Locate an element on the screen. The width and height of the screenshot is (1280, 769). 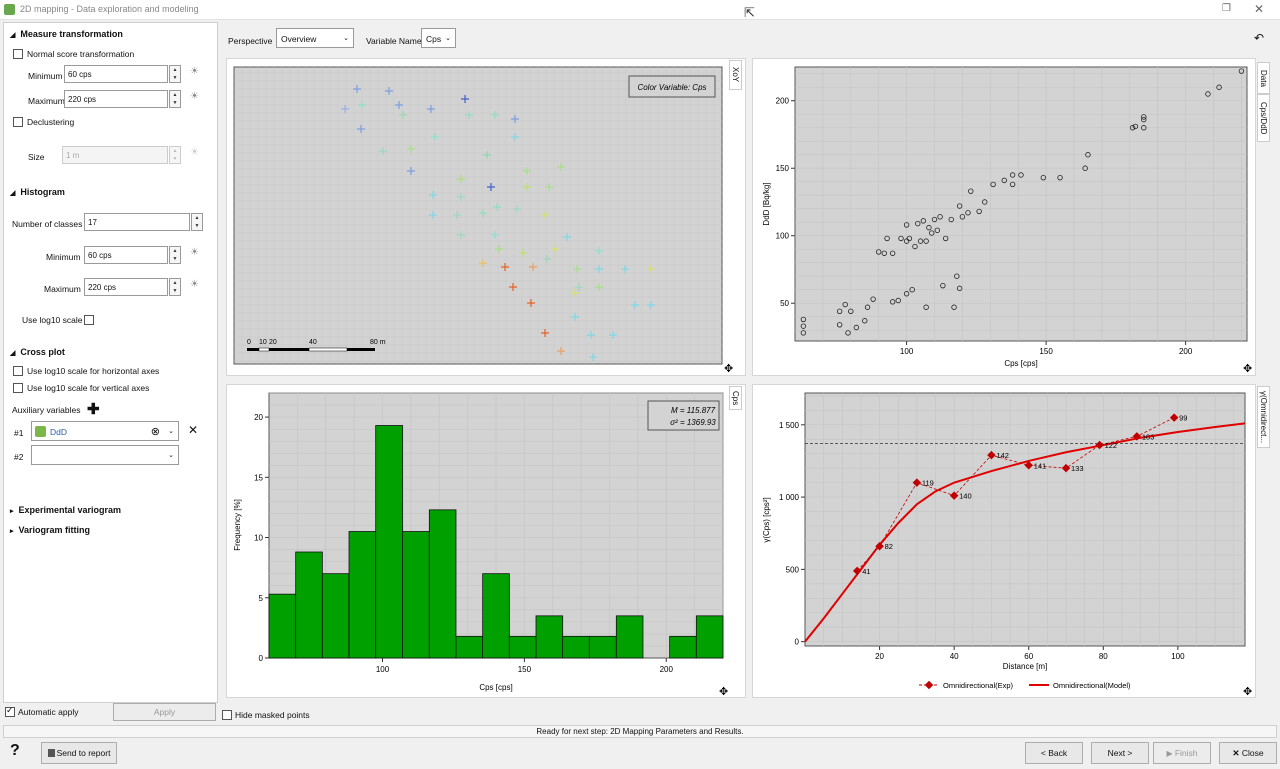
clear-circle-icon: ⊗ is located at coordinates (155, 432).